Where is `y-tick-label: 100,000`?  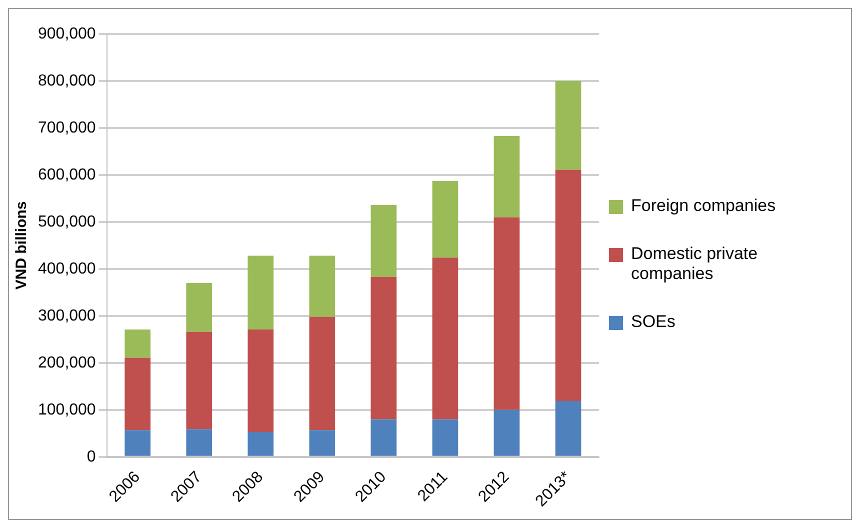 y-tick-label: 100,000 is located at coordinates (67, 409).